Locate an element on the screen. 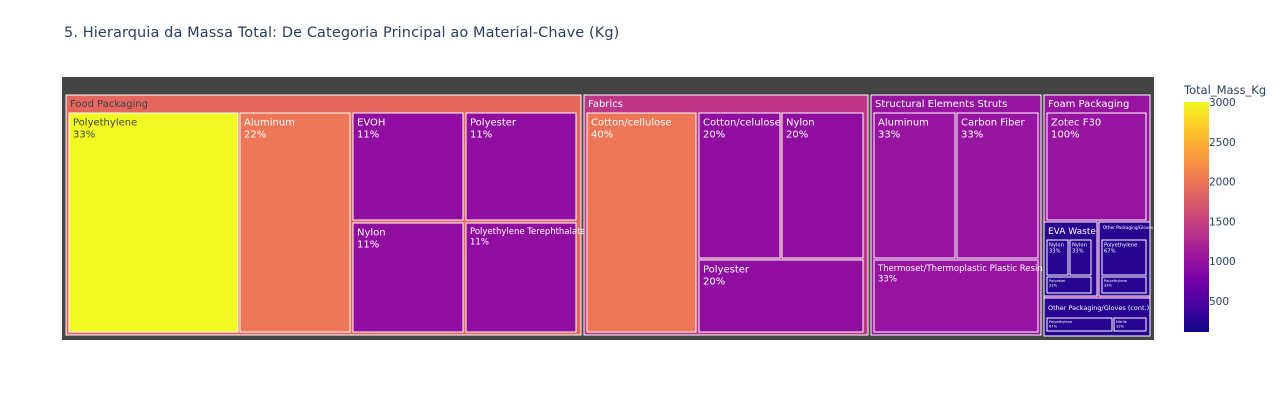  treemap-group-fabrics-tile-label: Fabrics is located at coordinates (605, 104).